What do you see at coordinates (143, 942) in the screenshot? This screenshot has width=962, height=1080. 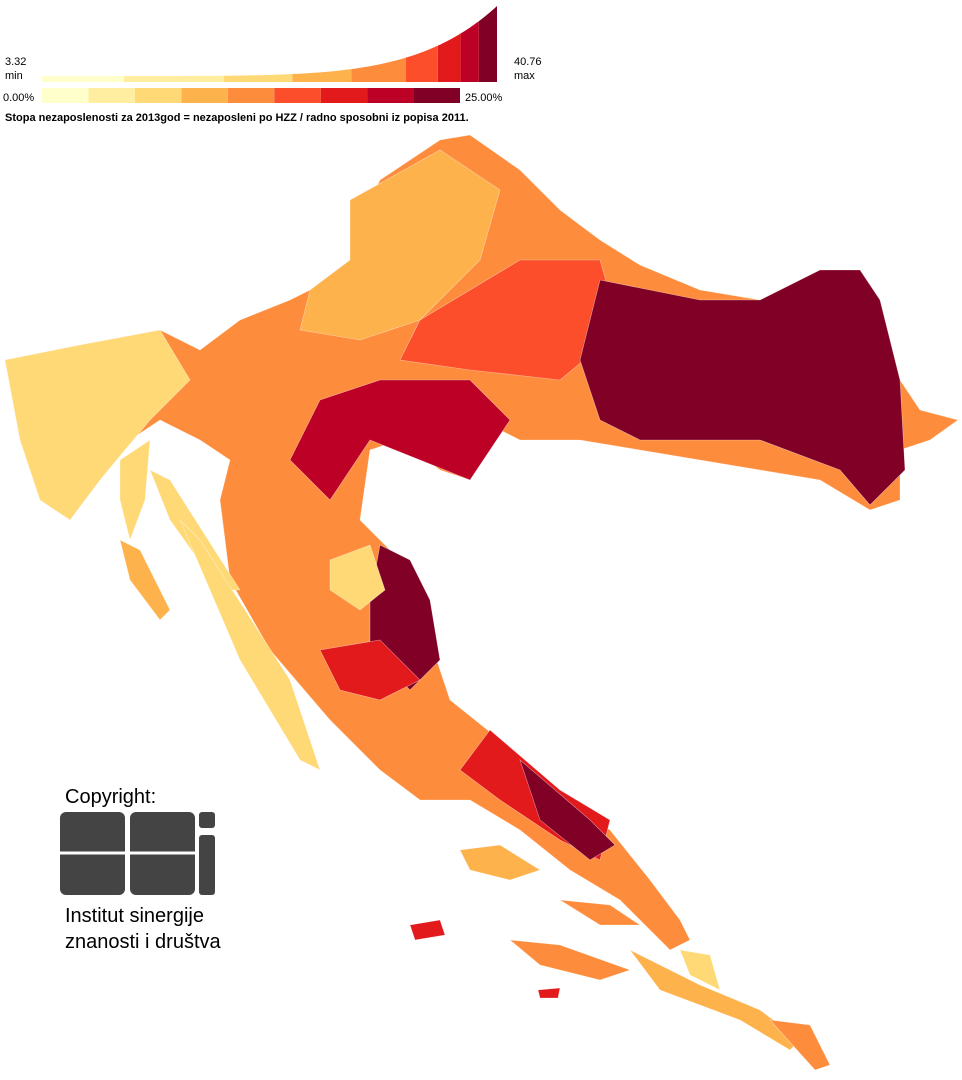 I see `institute-line: znanosti i društva` at bounding box center [143, 942].